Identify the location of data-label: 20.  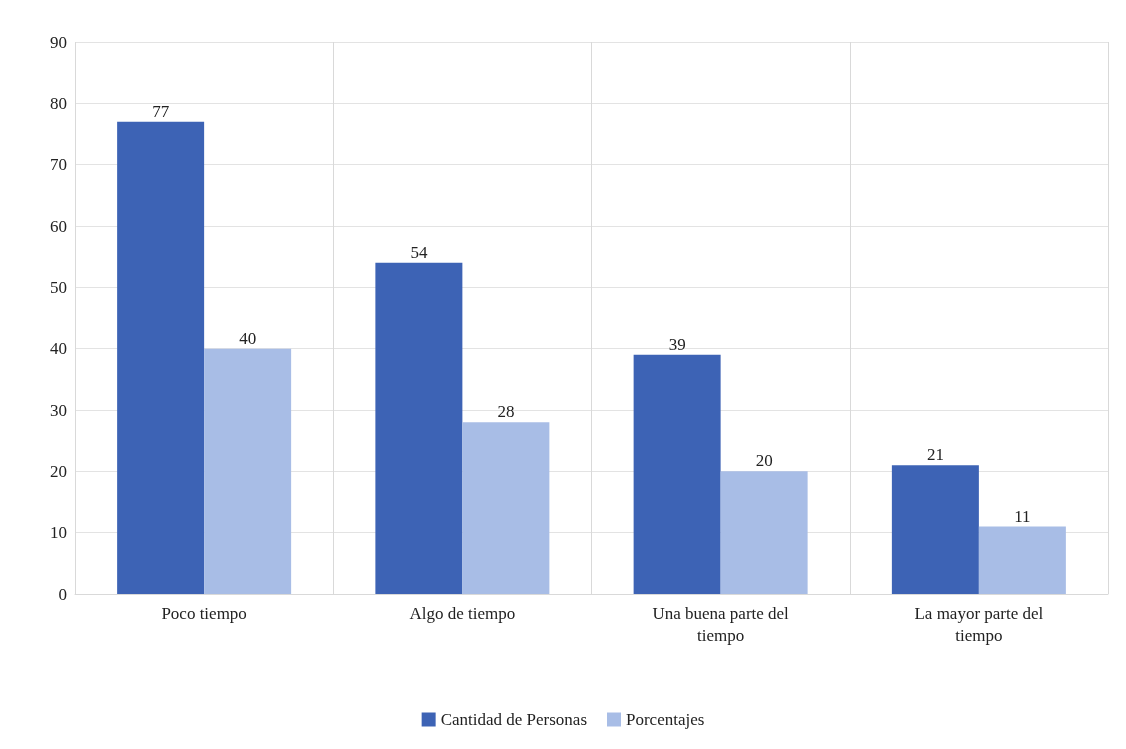
(764, 461).